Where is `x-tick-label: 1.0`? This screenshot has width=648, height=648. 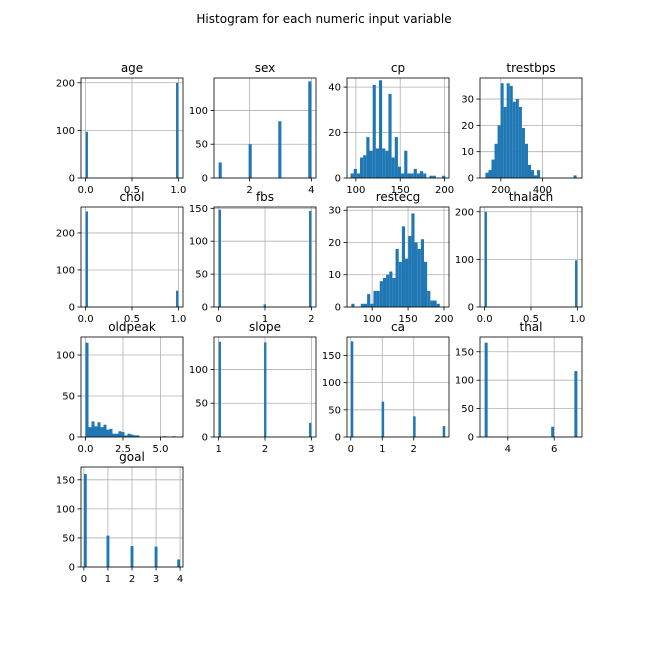
x-tick-label: 1.0 is located at coordinates (178, 190).